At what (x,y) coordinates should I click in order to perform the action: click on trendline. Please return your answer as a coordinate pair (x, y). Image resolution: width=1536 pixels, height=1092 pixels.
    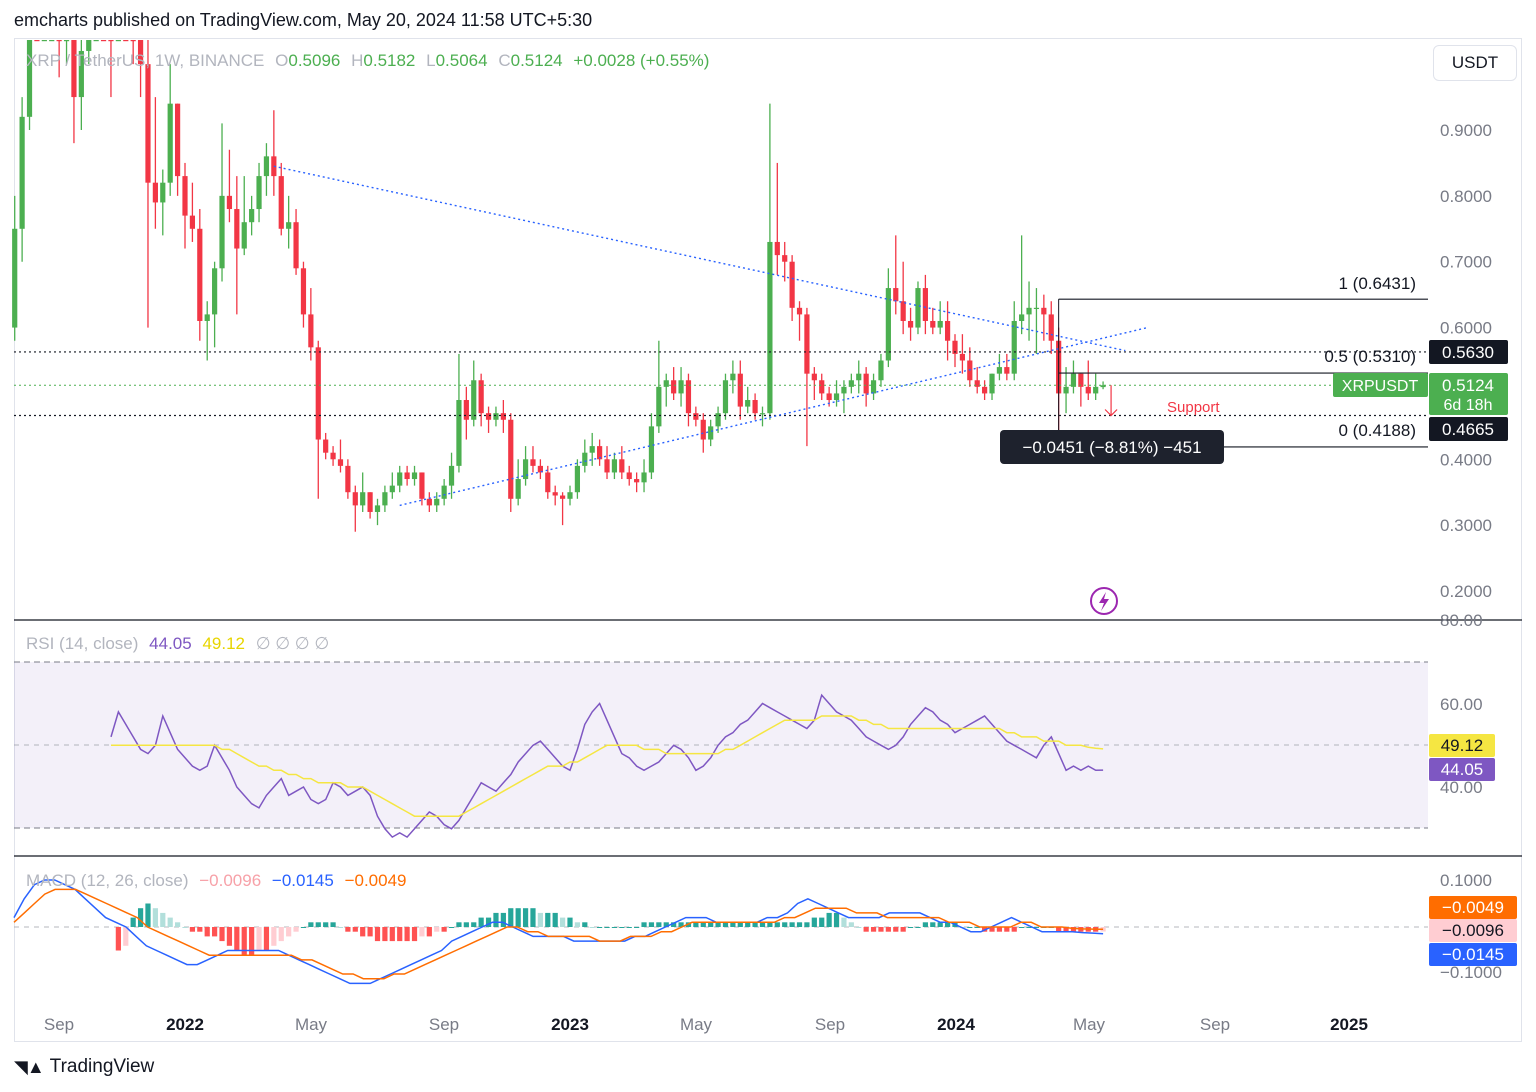
    Looking at the image, I should click on (773, 416).